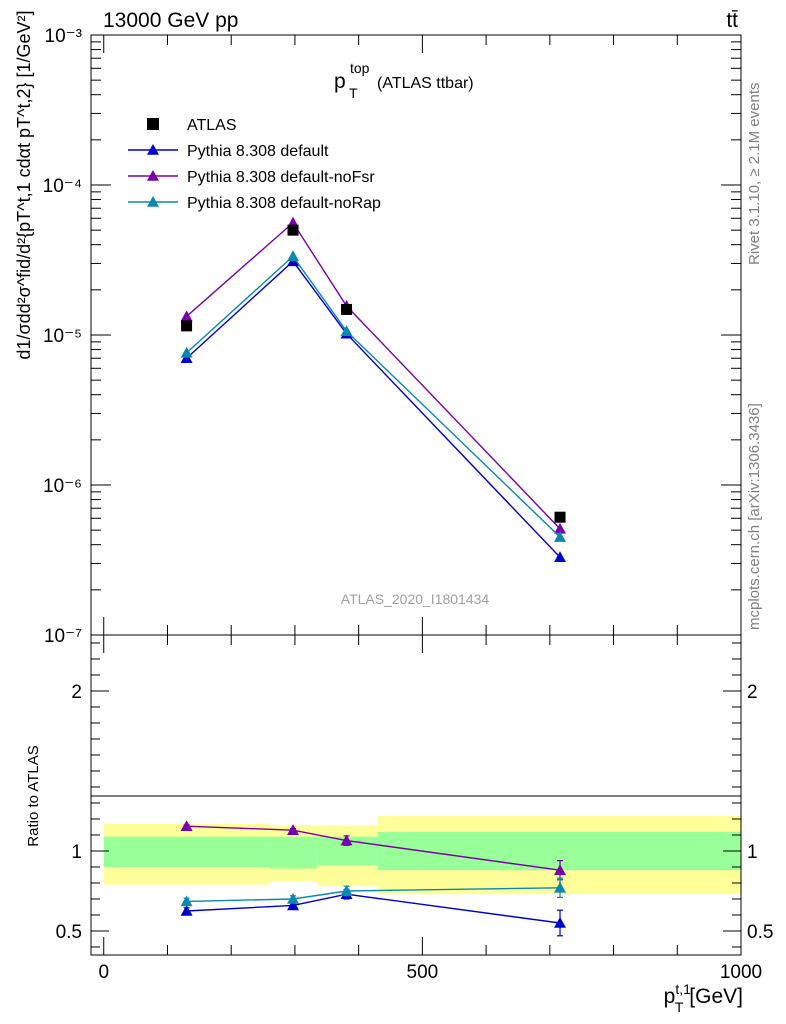 This screenshot has width=786, height=1024. Describe the element at coordinates (353, 93) in the screenshot. I see `title-sub: T` at that location.